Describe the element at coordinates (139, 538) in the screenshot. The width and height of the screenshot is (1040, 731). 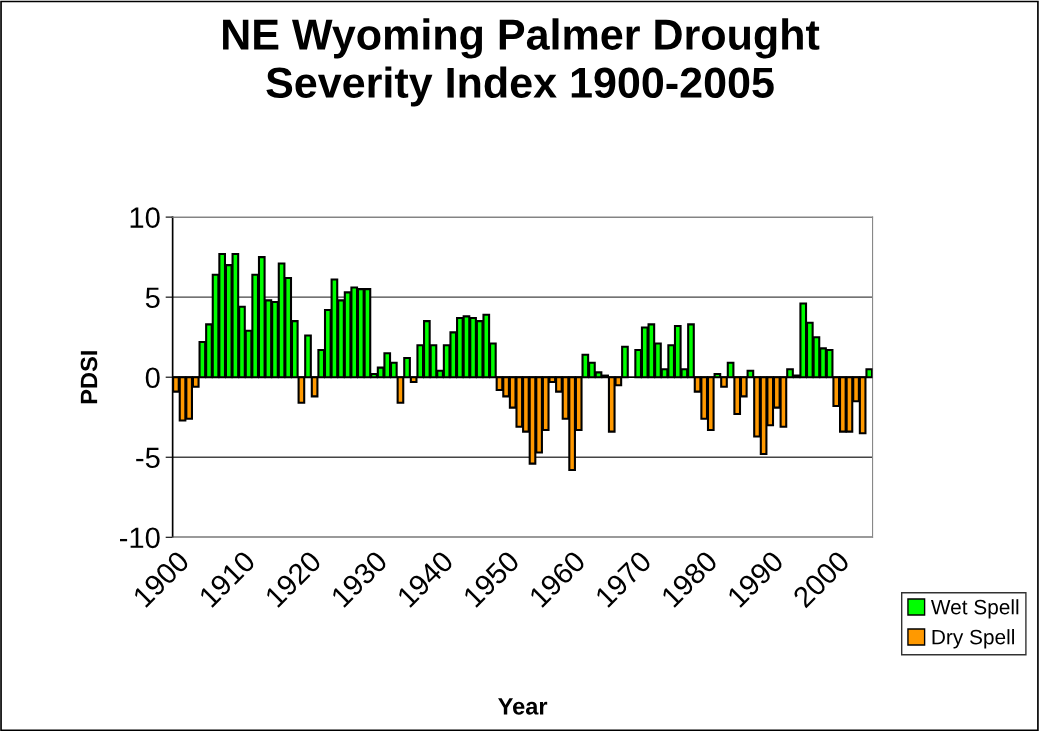
I see `y-tick-label: -10` at that location.